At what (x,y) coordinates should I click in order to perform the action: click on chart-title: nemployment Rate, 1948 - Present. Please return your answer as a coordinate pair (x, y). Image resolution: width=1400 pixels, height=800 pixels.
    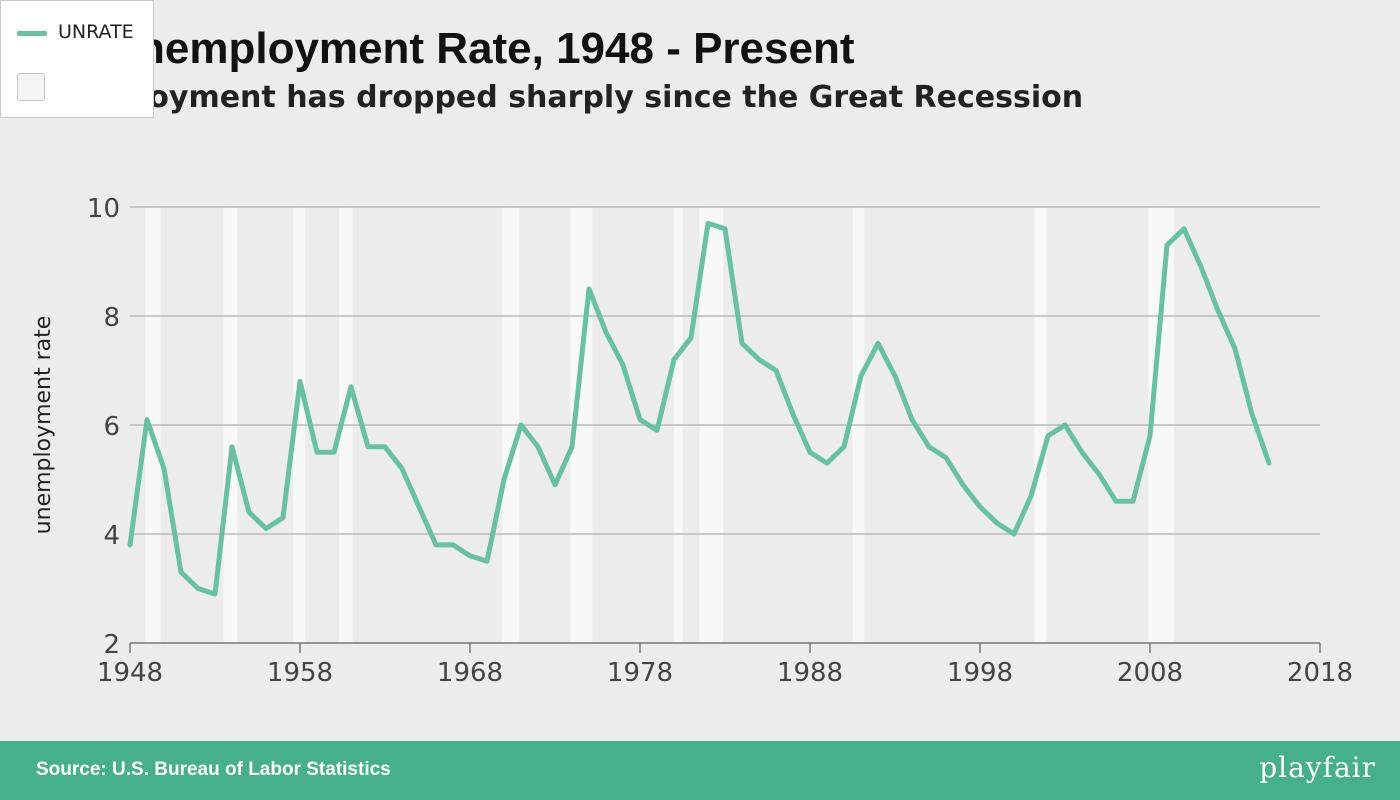
    Looking at the image, I should click on (496, 48).